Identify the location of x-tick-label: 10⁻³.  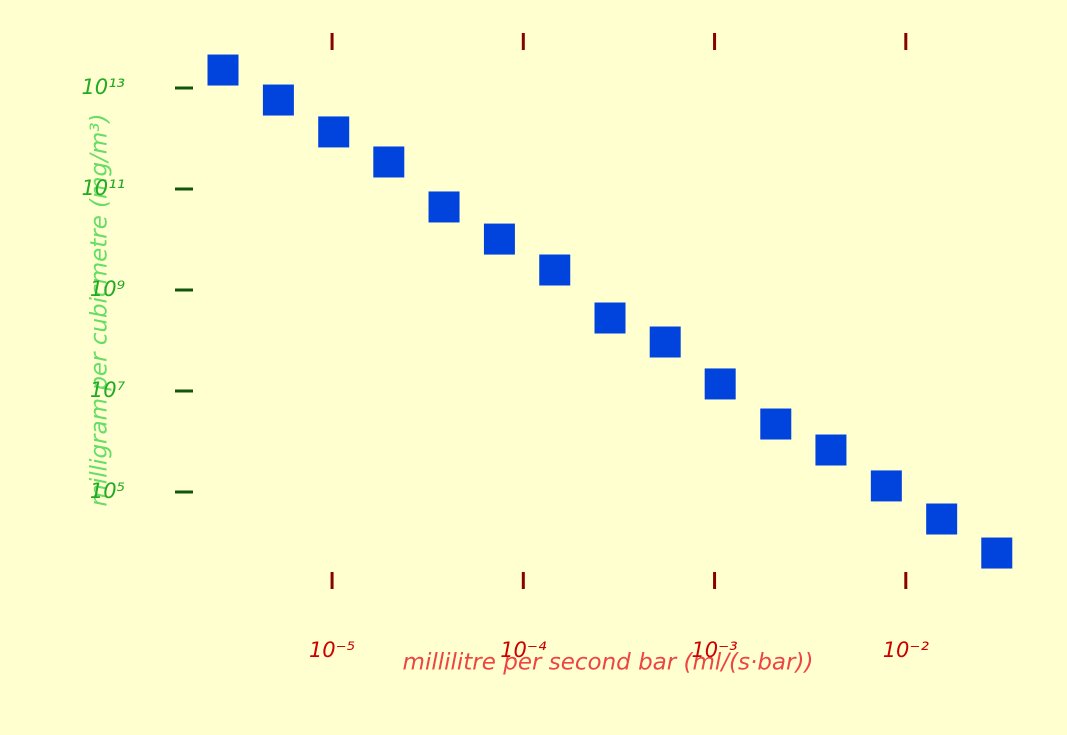
(714, 650).